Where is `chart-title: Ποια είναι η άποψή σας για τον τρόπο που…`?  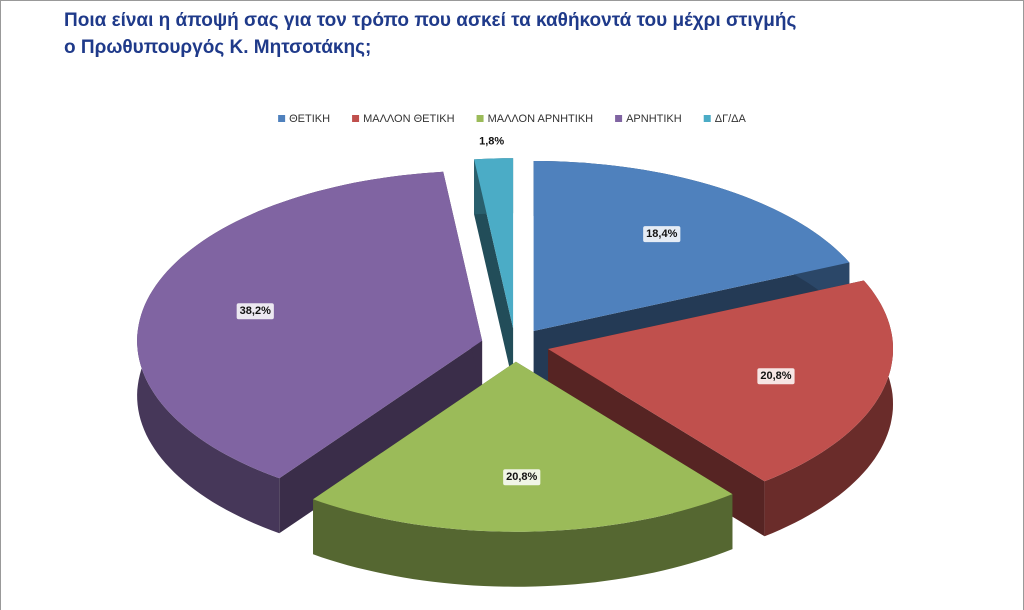 chart-title: Ποια είναι η άποψή σας για τον τρόπο που… is located at coordinates (430, 20).